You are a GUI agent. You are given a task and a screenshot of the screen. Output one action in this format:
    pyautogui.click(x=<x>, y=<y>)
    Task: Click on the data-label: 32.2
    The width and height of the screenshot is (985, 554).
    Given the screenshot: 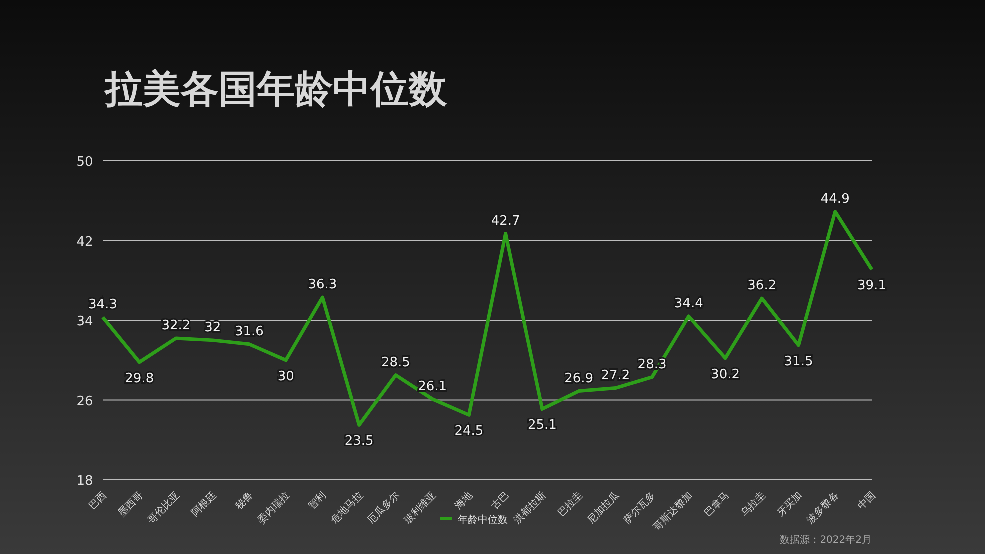 What is the action you would take?
    pyautogui.click(x=176, y=326)
    